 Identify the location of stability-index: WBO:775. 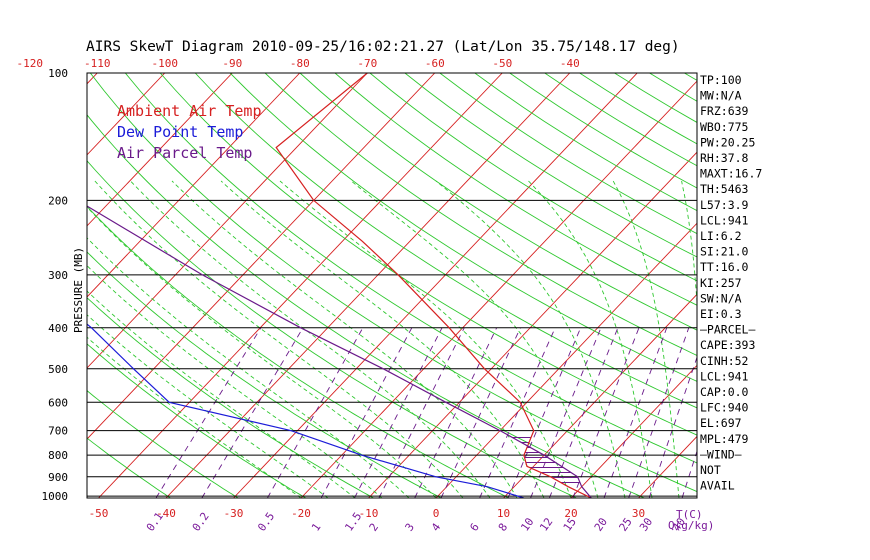
(724, 127).